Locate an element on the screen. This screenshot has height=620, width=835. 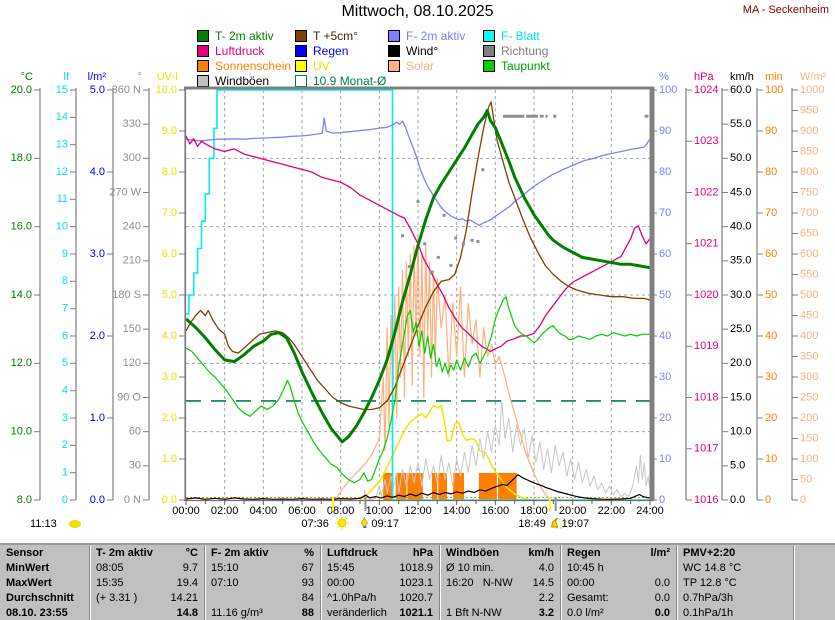
axis-tick-label-wind: 20.0 is located at coordinates (740, 363).